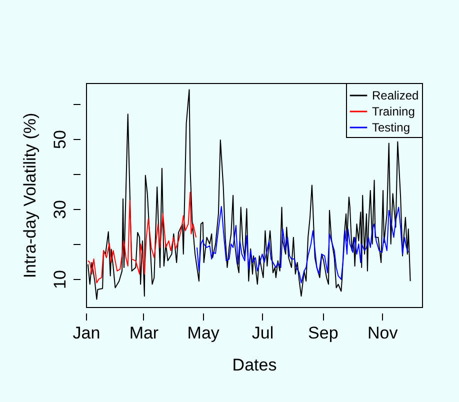  I want to click on y-axis-title: Intra-day Volatility (%), so click(30, 195).